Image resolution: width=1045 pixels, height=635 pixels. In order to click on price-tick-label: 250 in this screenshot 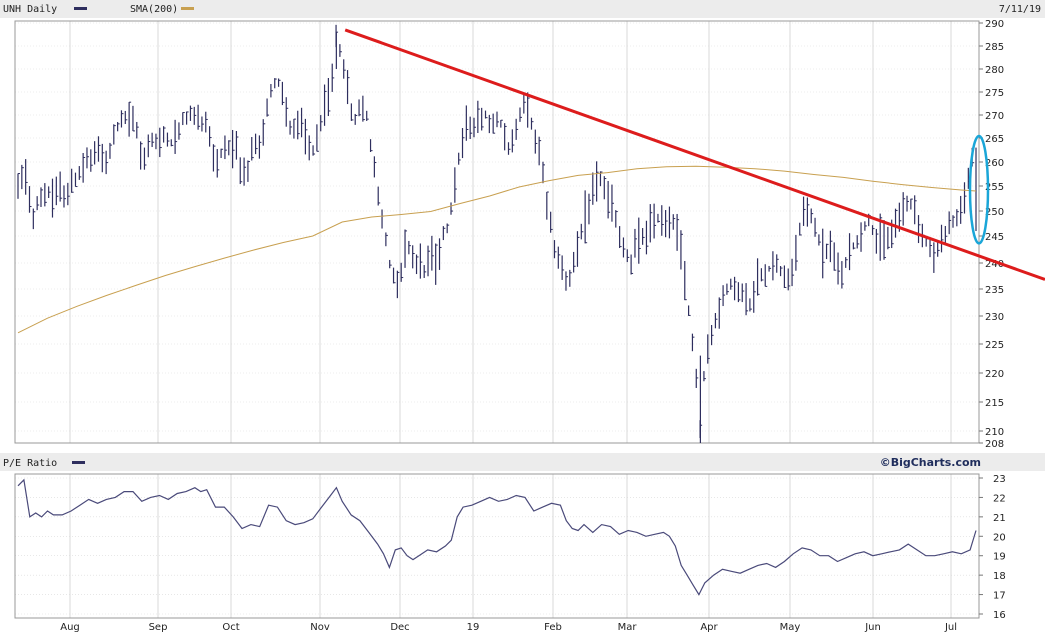, I will do `click(994, 212)`.